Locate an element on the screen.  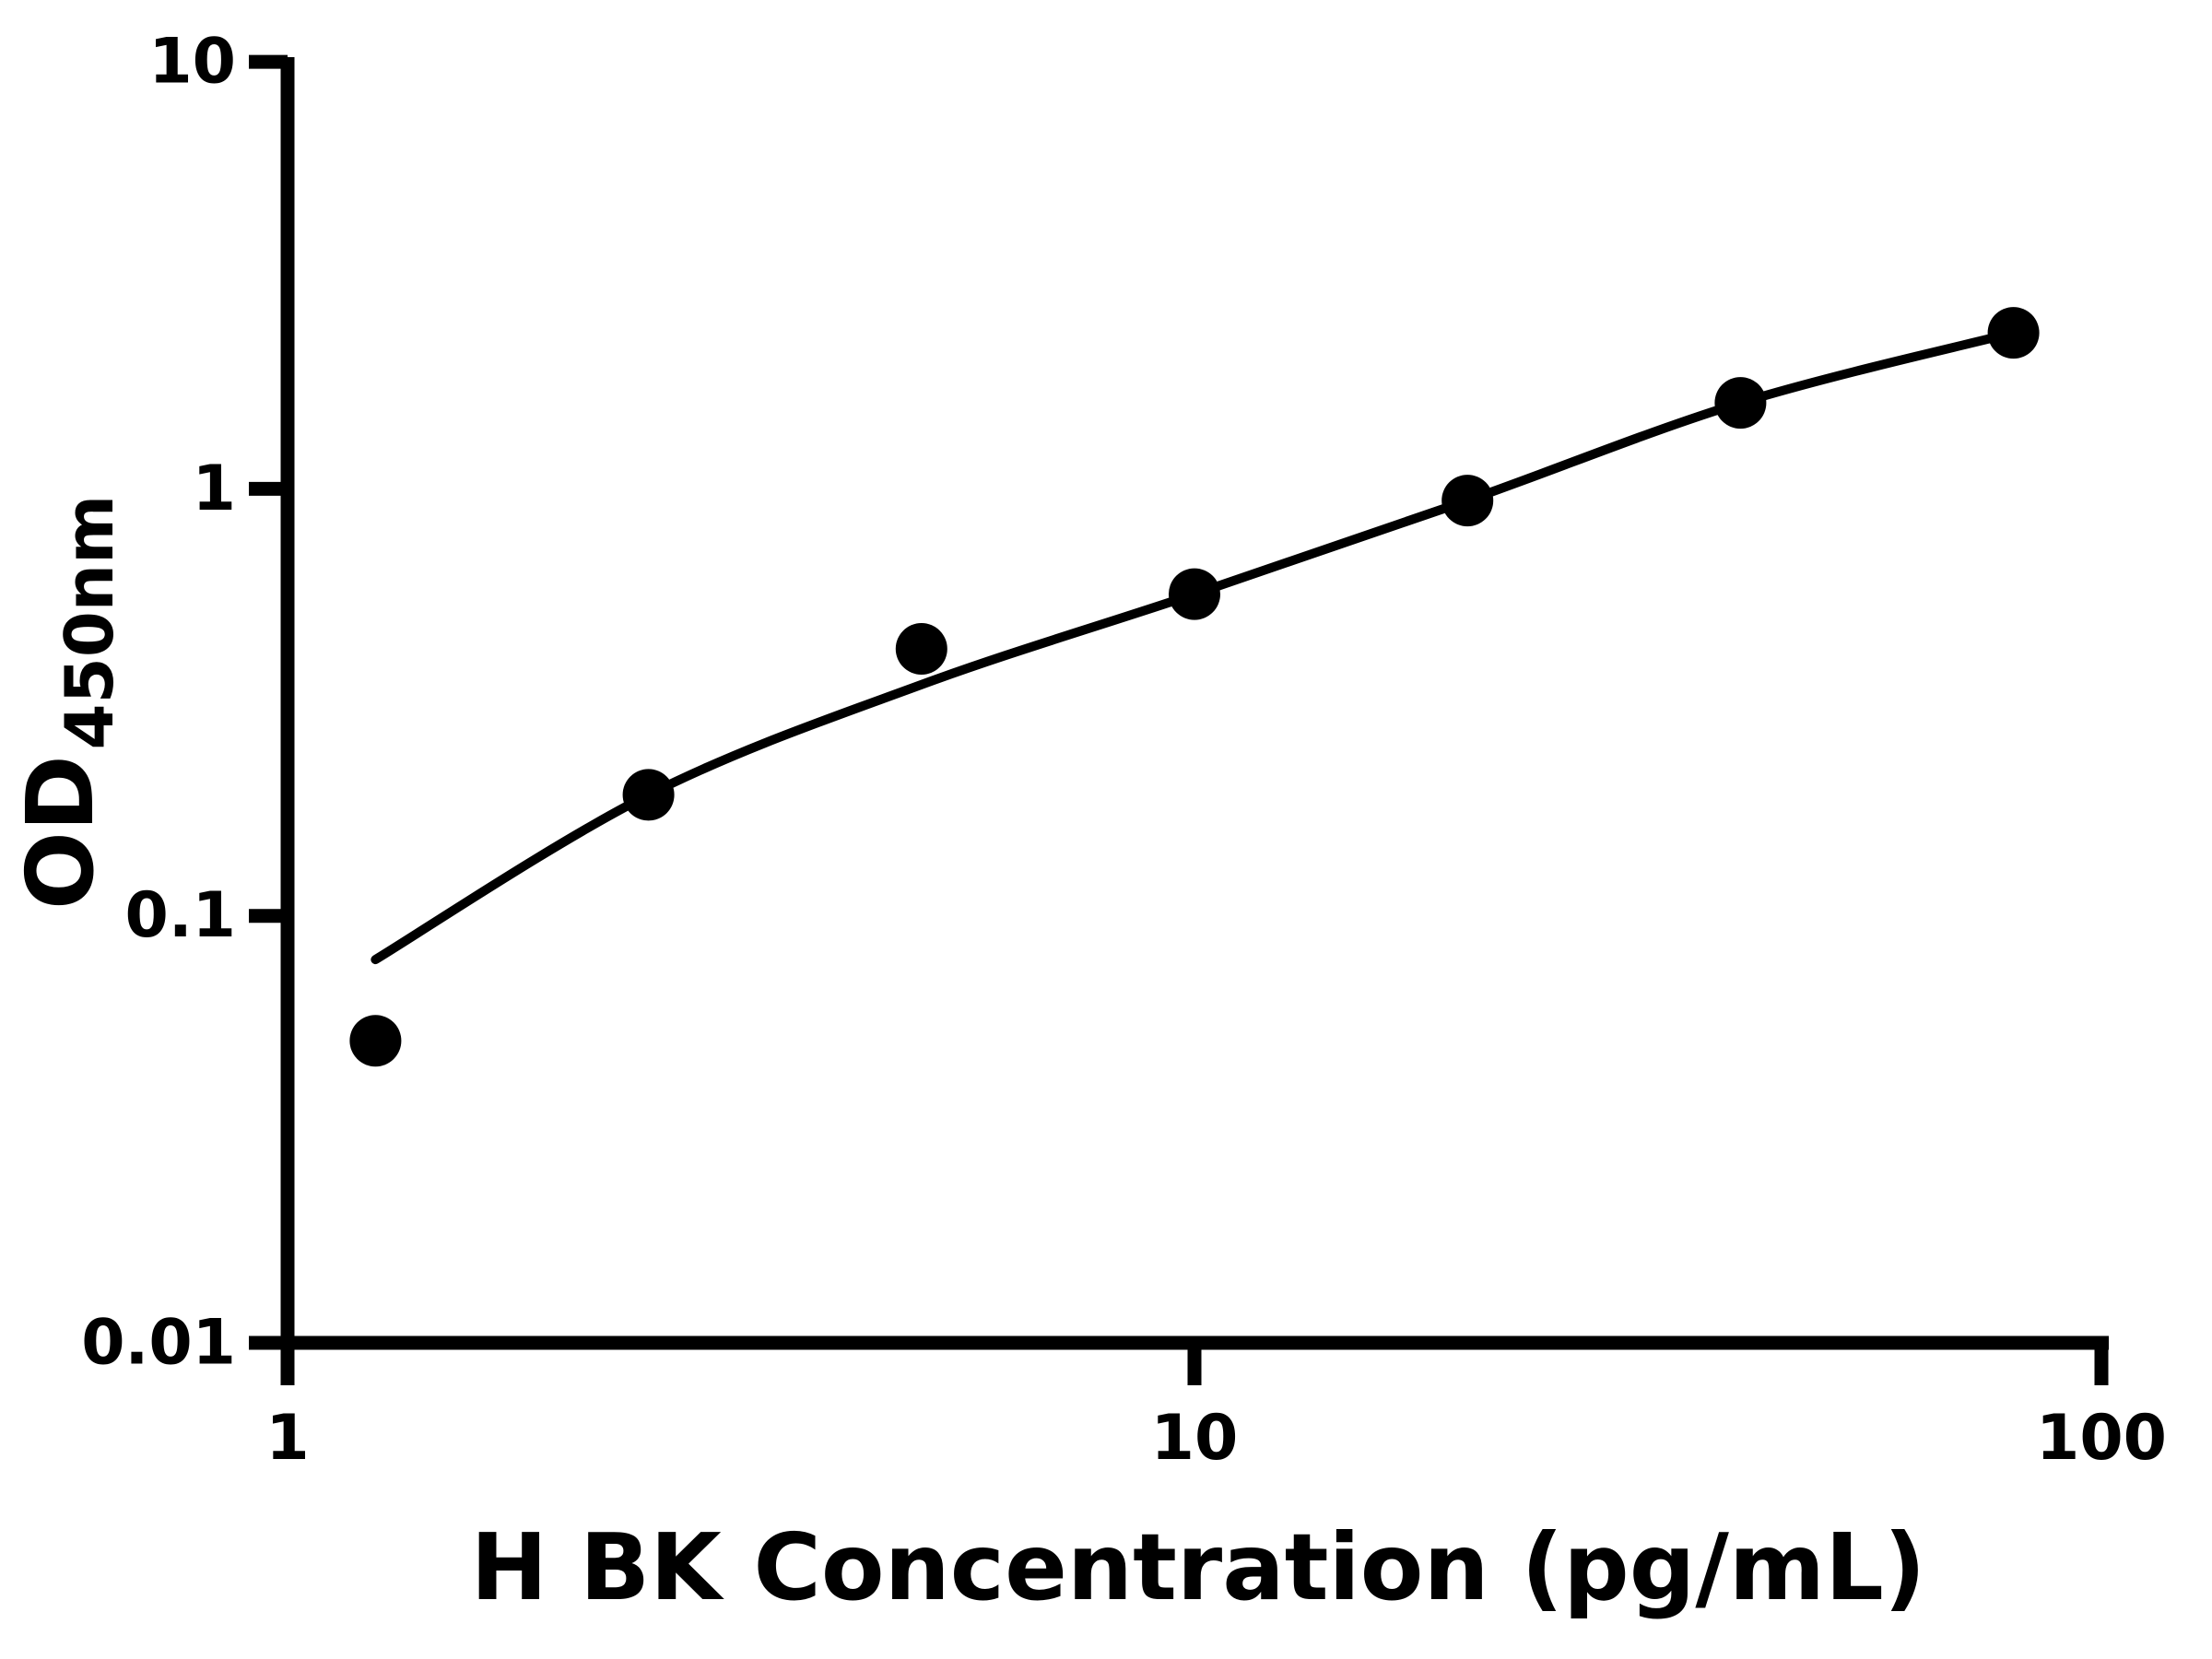
y-tick-label: 10 is located at coordinates (192, 62).